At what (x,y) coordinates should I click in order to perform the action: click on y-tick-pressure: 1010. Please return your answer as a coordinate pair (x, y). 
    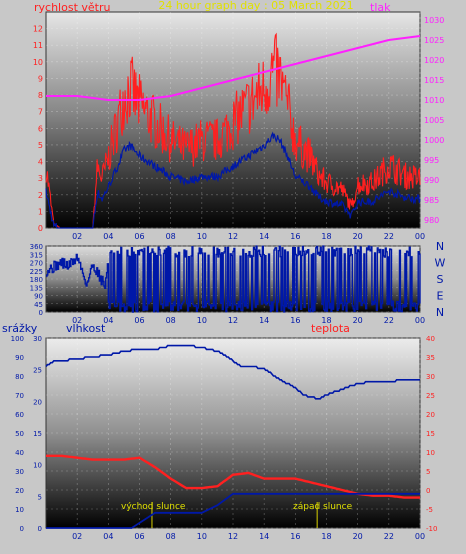
    Looking at the image, I should click on (434, 100).